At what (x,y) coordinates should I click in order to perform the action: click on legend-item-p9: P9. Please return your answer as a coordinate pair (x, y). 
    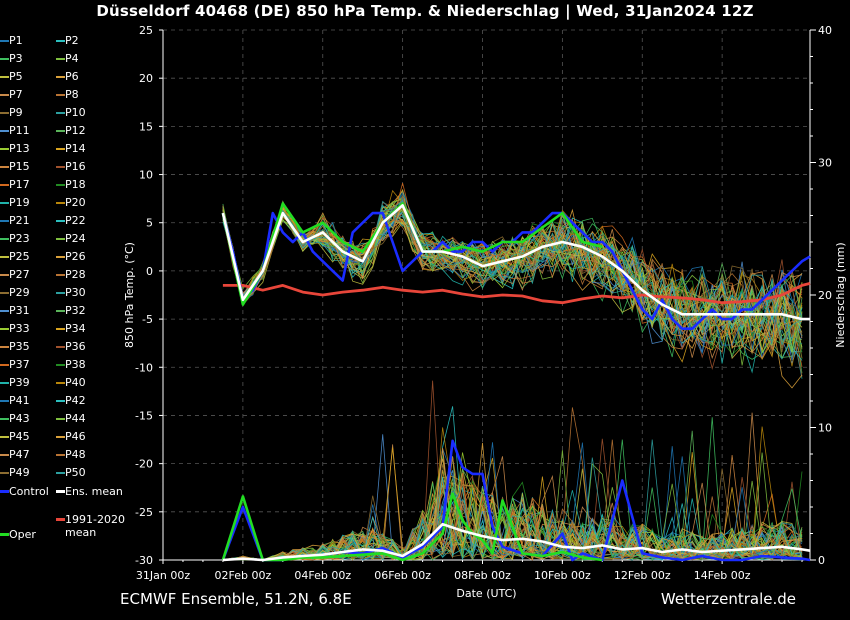
    Looking at the image, I should click on (11, 112).